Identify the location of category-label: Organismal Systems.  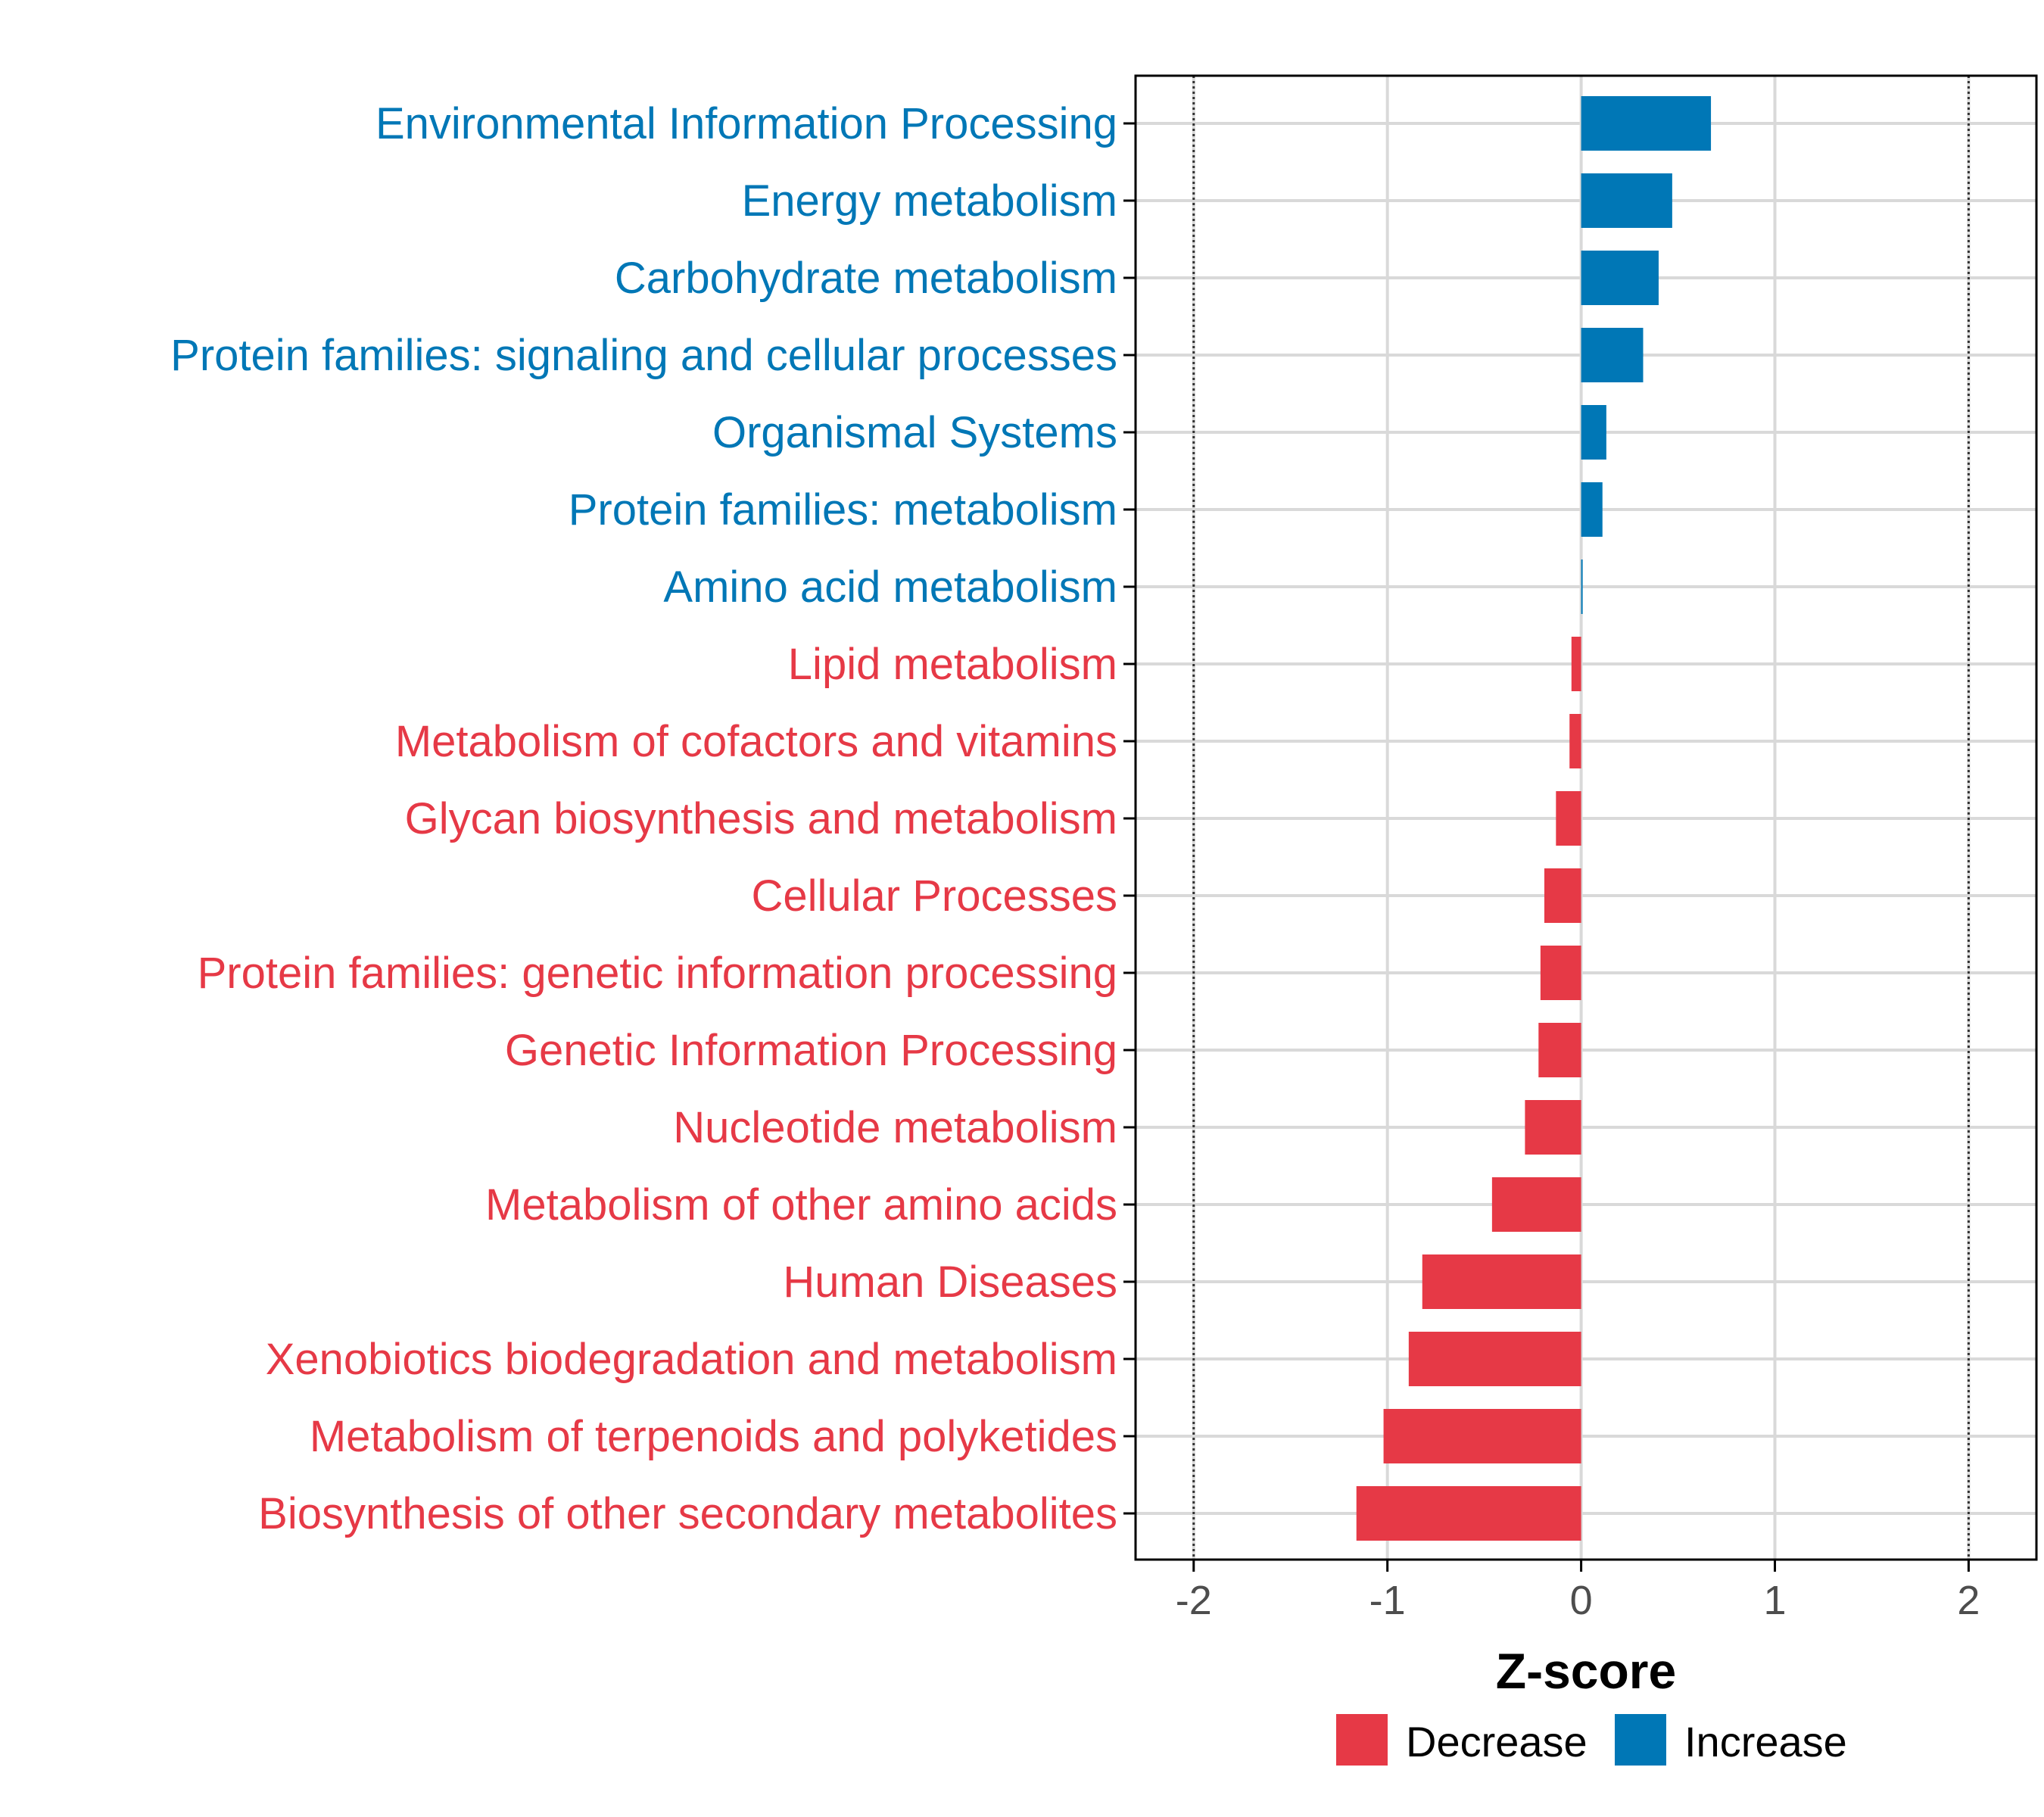
(914, 432).